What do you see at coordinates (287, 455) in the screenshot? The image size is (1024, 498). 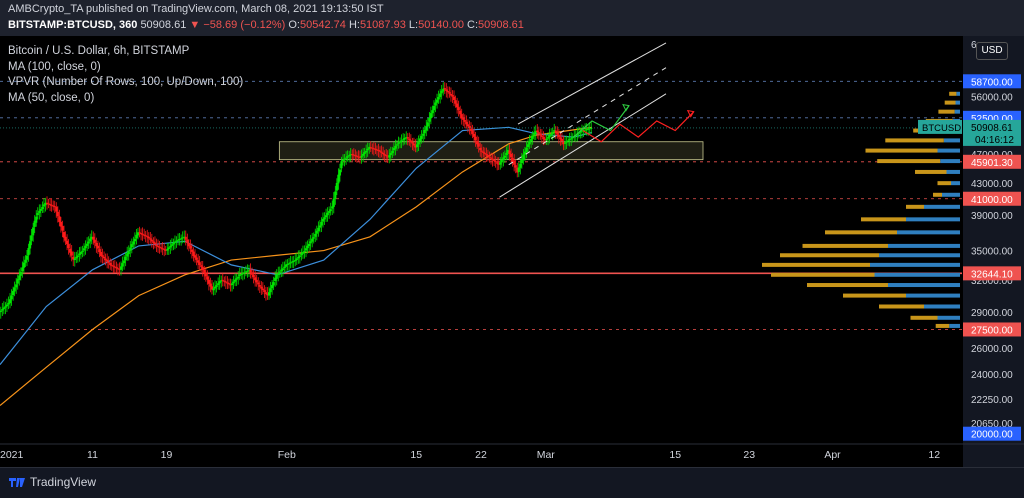 I see `x-tick-label: Feb` at bounding box center [287, 455].